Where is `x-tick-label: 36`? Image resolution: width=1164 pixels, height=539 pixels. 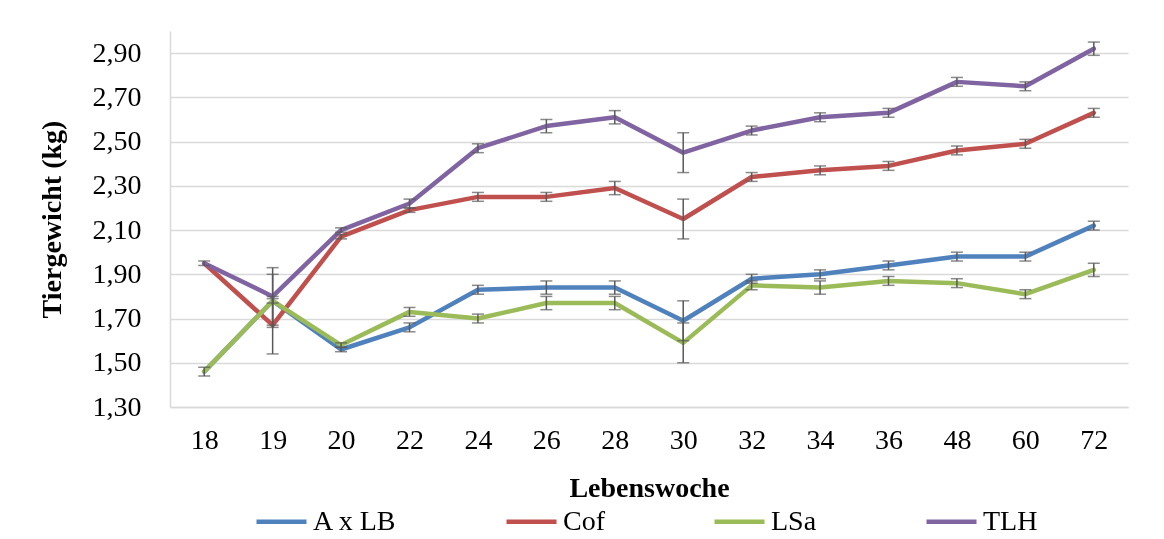 x-tick-label: 36 is located at coordinates (889, 439).